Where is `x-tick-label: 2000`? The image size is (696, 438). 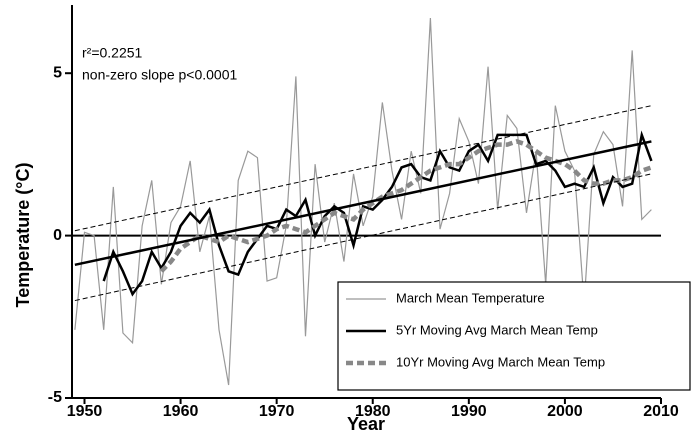
x-tick-label: 2000 is located at coordinates (565, 411).